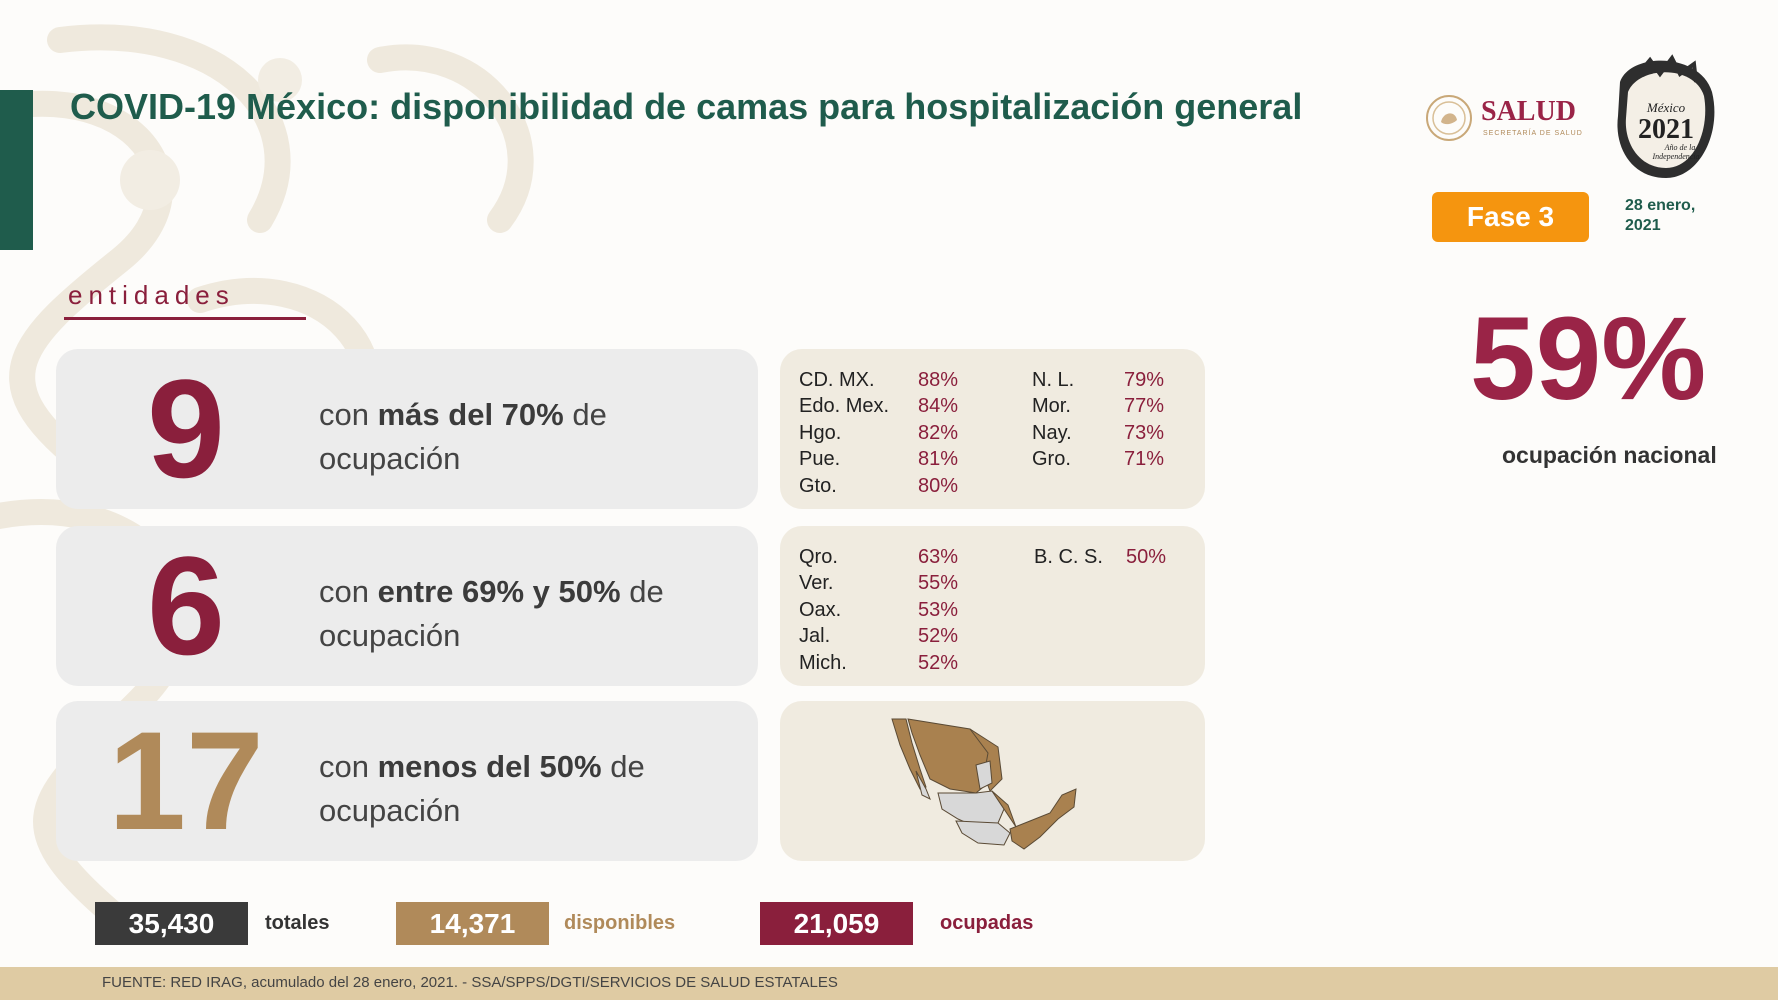  What do you see at coordinates (1588, 359) in the screenshot?
I see `national-occupancy-value: 59%` at bounding box center [1588, 359].